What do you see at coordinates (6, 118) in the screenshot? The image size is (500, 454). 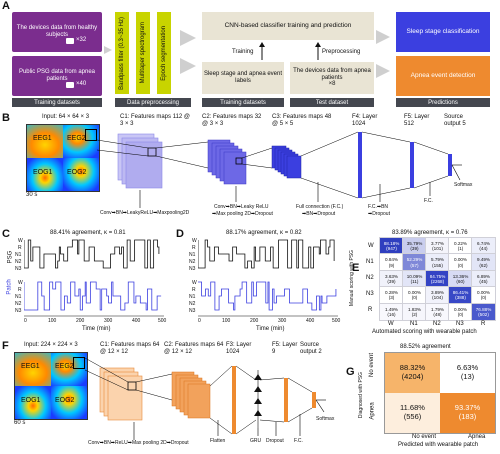 I see `panel-label-b: B` at bounding box center [6, 118].